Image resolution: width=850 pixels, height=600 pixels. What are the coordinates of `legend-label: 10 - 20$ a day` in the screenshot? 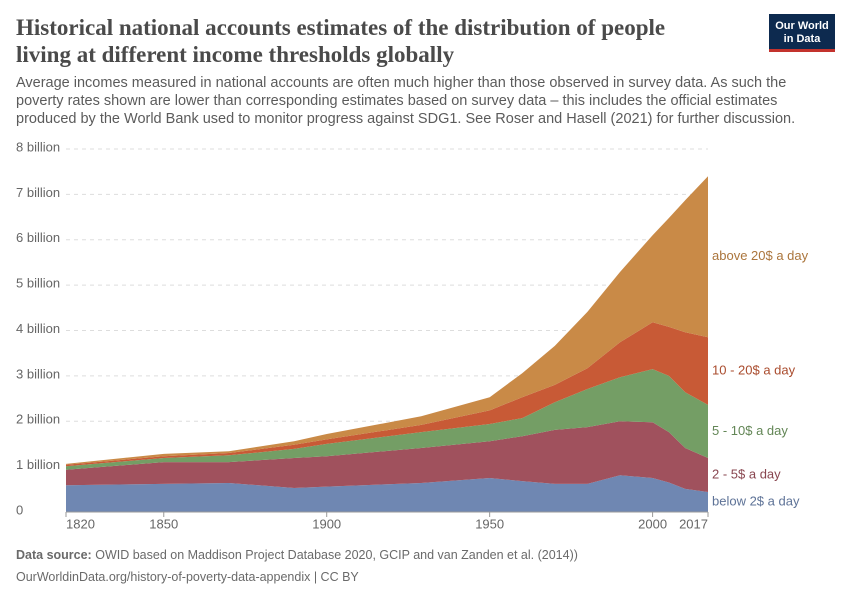 It's located at (754, 370).